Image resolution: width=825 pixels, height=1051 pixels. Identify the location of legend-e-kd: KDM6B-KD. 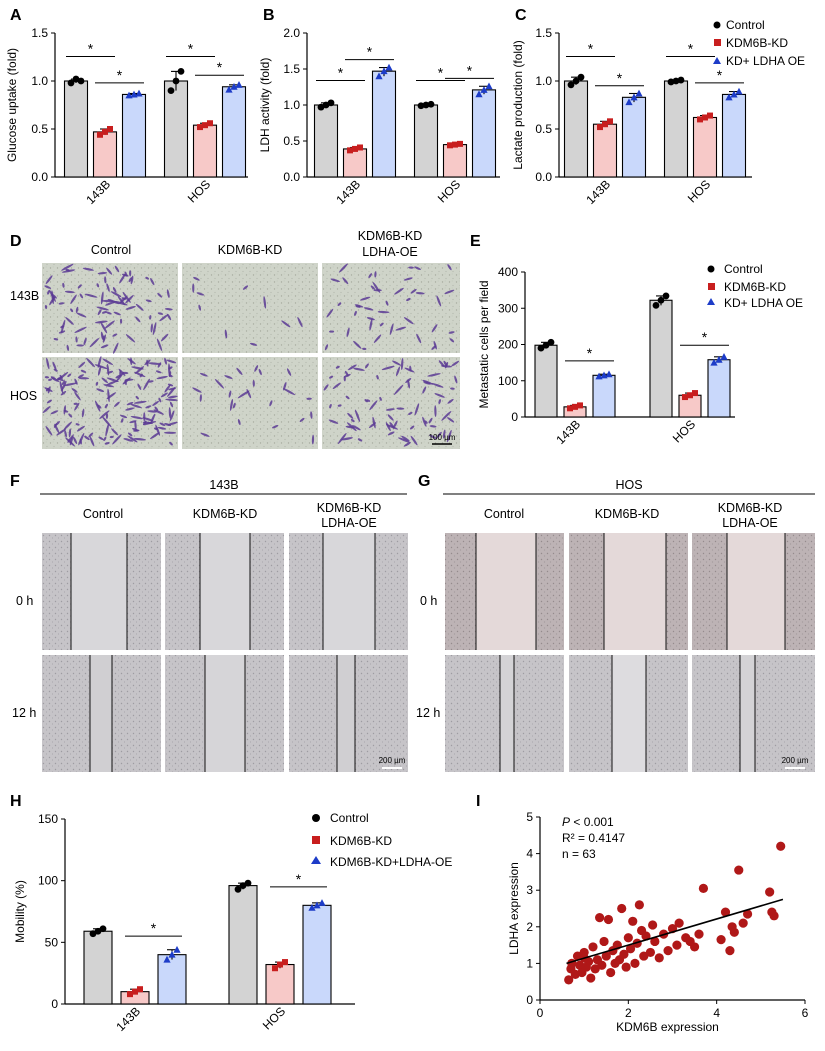
(755, 287).